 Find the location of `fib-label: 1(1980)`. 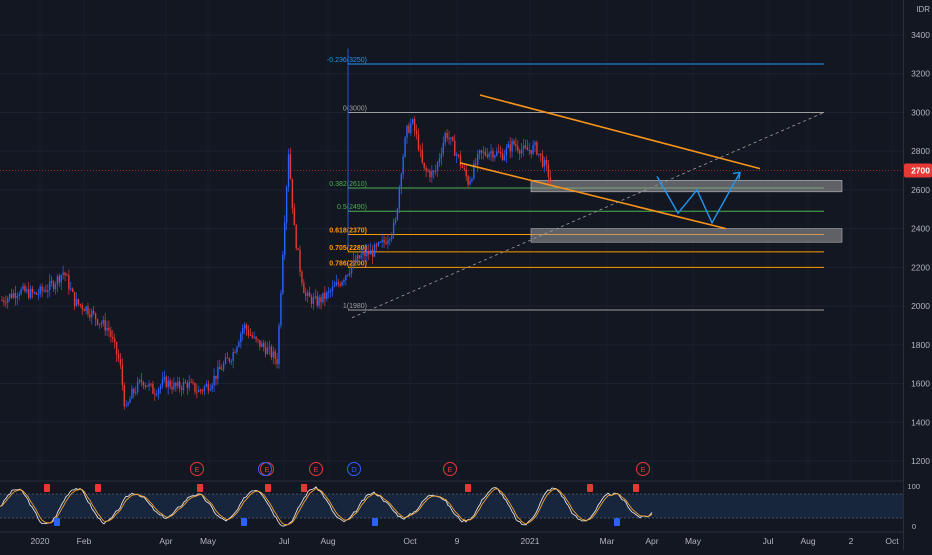

fib-label: 1(1980) is located at coordinates (355, 306).